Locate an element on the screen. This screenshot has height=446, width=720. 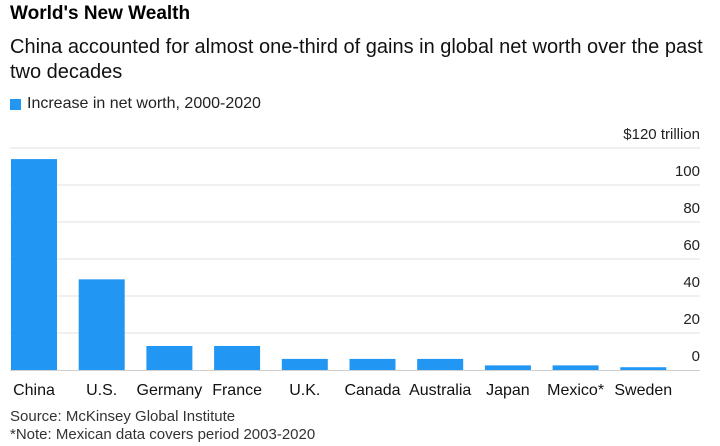
legend-swatch is located at coordinates (15, 104).